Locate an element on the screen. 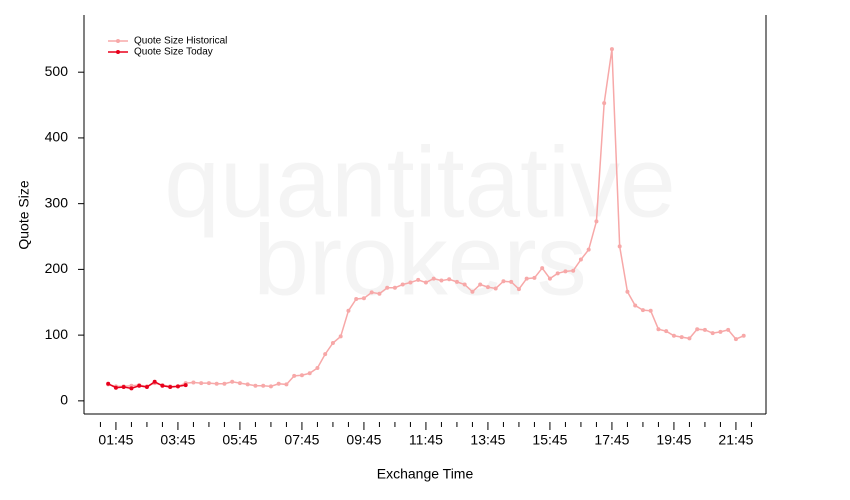  x-tick-label: 05:45 is located at coordinates (239, 440).